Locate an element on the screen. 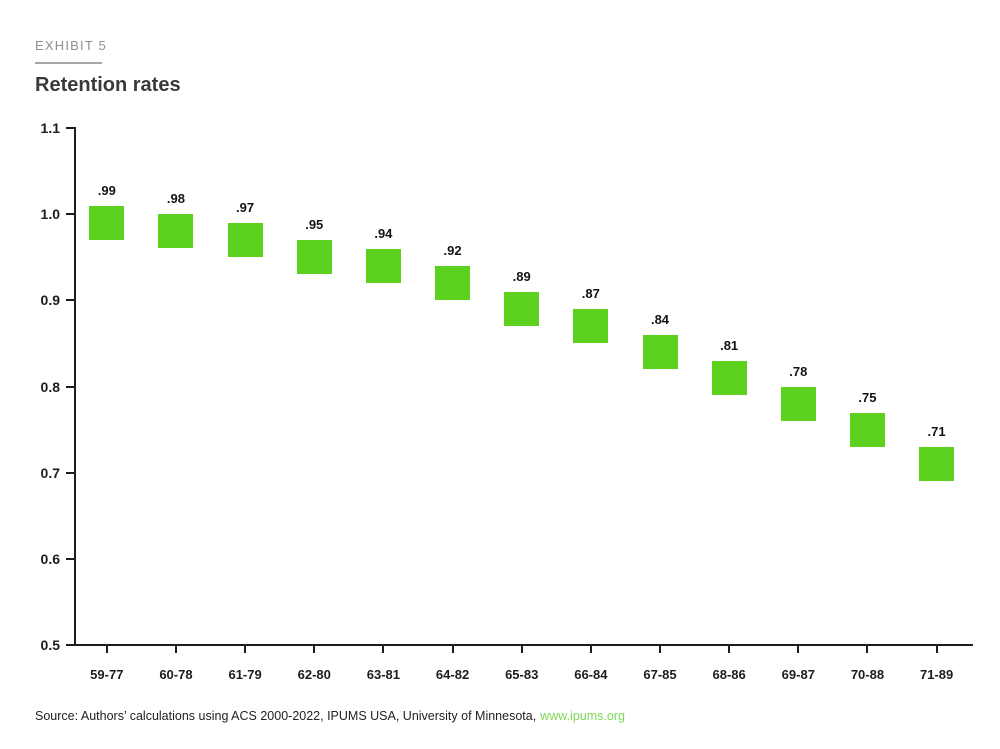 Image resolution: width=1000 pixels, height=749 pixels. x-tick-label: 60-78 is located at coordinates (176, 674).